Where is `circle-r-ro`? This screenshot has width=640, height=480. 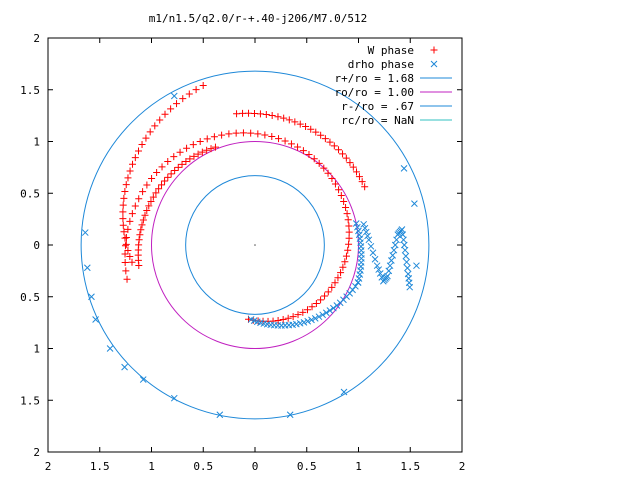
circle-r-ro is located at coordinates (255, 245).